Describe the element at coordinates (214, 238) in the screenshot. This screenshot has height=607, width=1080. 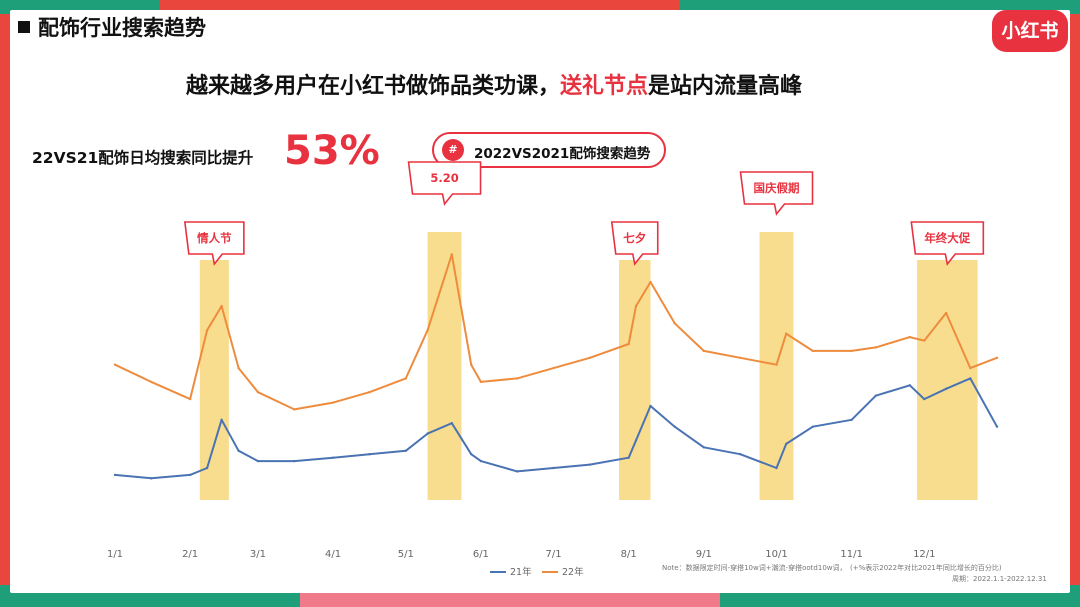
I see `callout-label: 情人节` at that location.